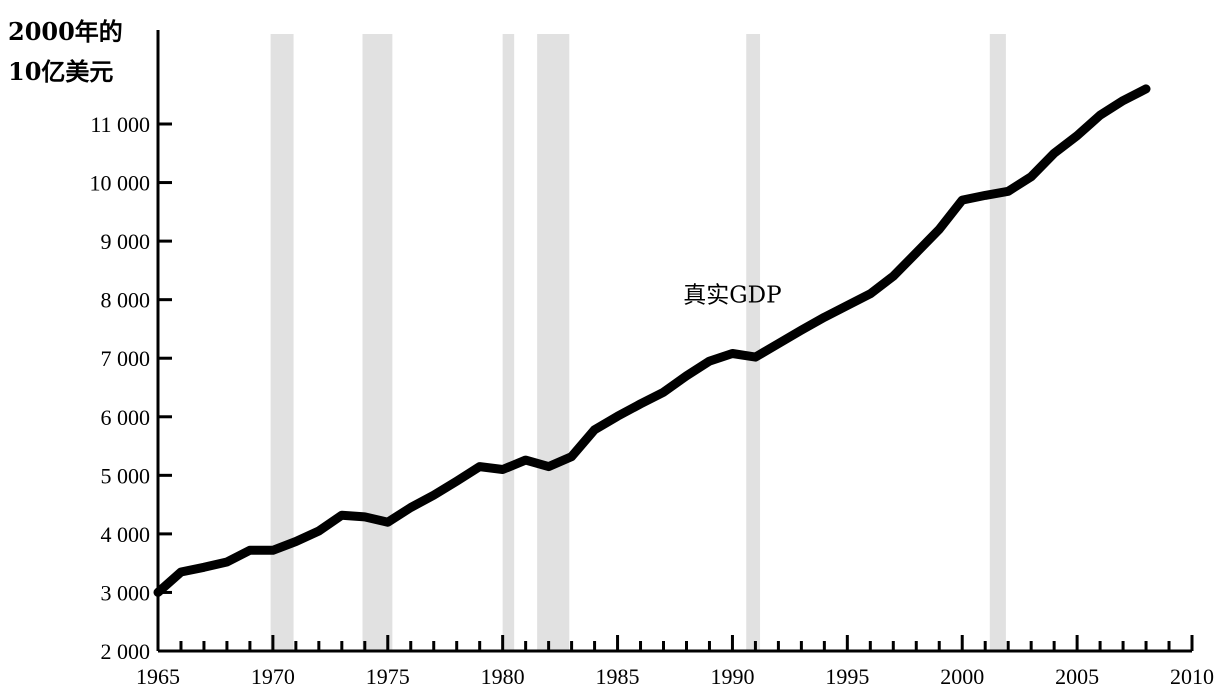 The image size is (1217, 698). Describe the element at coordinates (675, 662) in the screenshot. I see `x-ticks: 1965 1970 1975 1980 1985 1990 1995 2000 2005 2010` at that location.